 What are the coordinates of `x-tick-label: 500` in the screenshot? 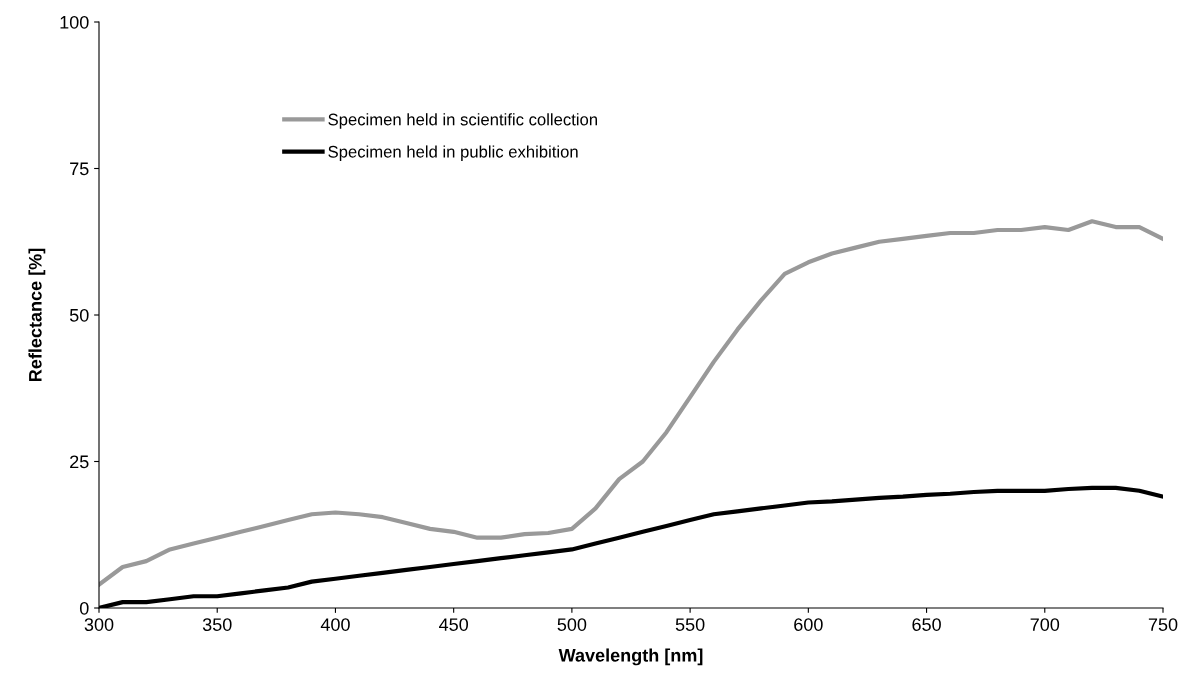 It's located at (572, 624).